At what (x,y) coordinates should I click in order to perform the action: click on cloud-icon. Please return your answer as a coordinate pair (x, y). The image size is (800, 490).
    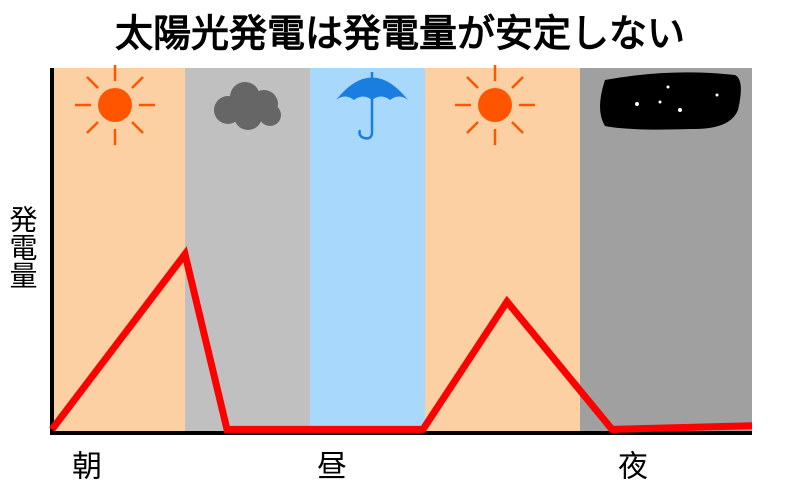
    Looking at the image, I should click on (247, 106).